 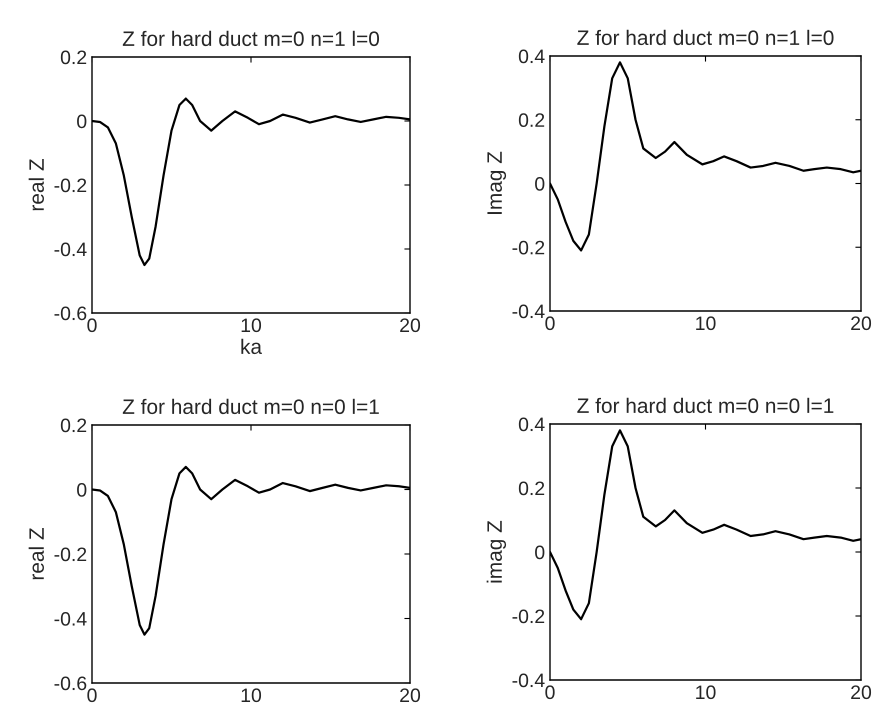 I want to click on y-axis-title: Imag Z, so click(x=496, y=183).